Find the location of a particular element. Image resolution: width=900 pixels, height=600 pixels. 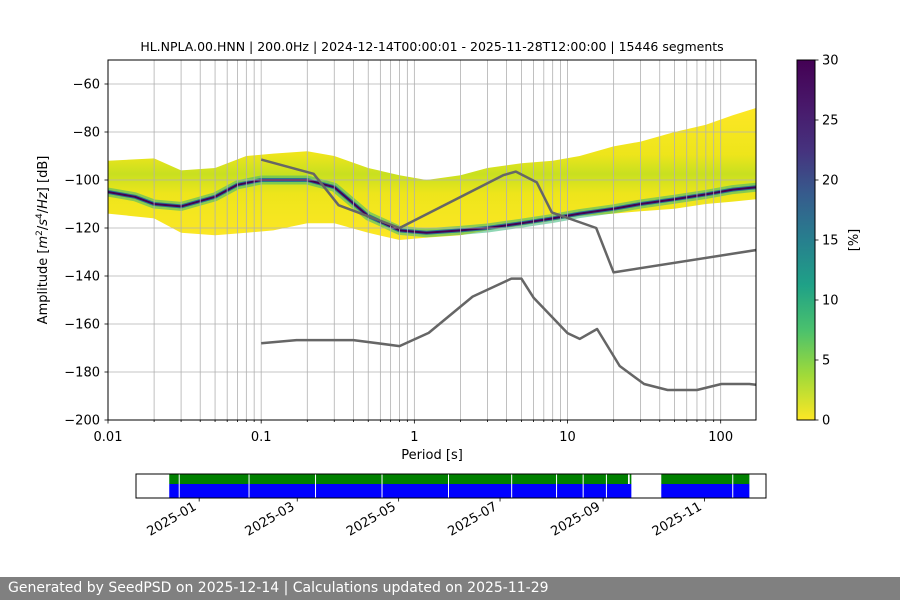

y-tick-label: −120 is located at coordinates (82, 229).